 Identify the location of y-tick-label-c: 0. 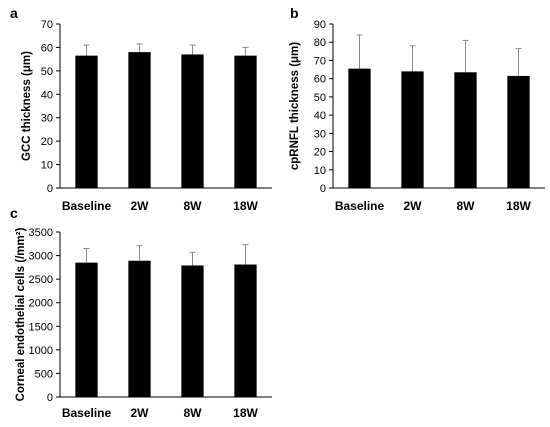
(50, 398).